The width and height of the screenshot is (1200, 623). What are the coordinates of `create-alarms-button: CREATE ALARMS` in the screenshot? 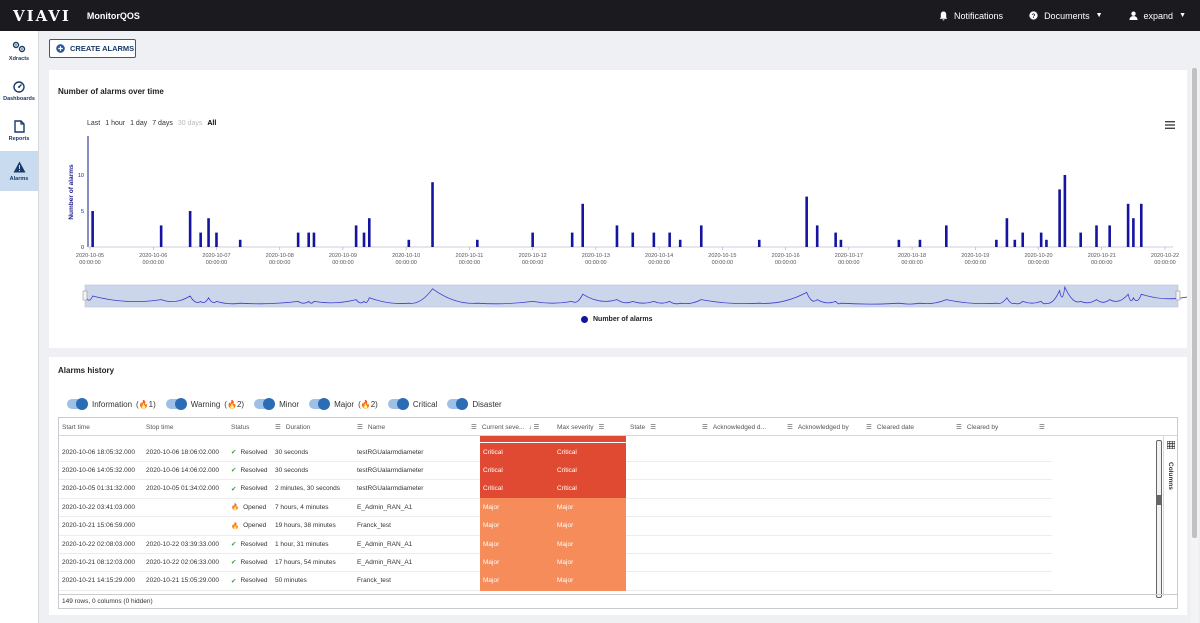 It's located at (92, 48).